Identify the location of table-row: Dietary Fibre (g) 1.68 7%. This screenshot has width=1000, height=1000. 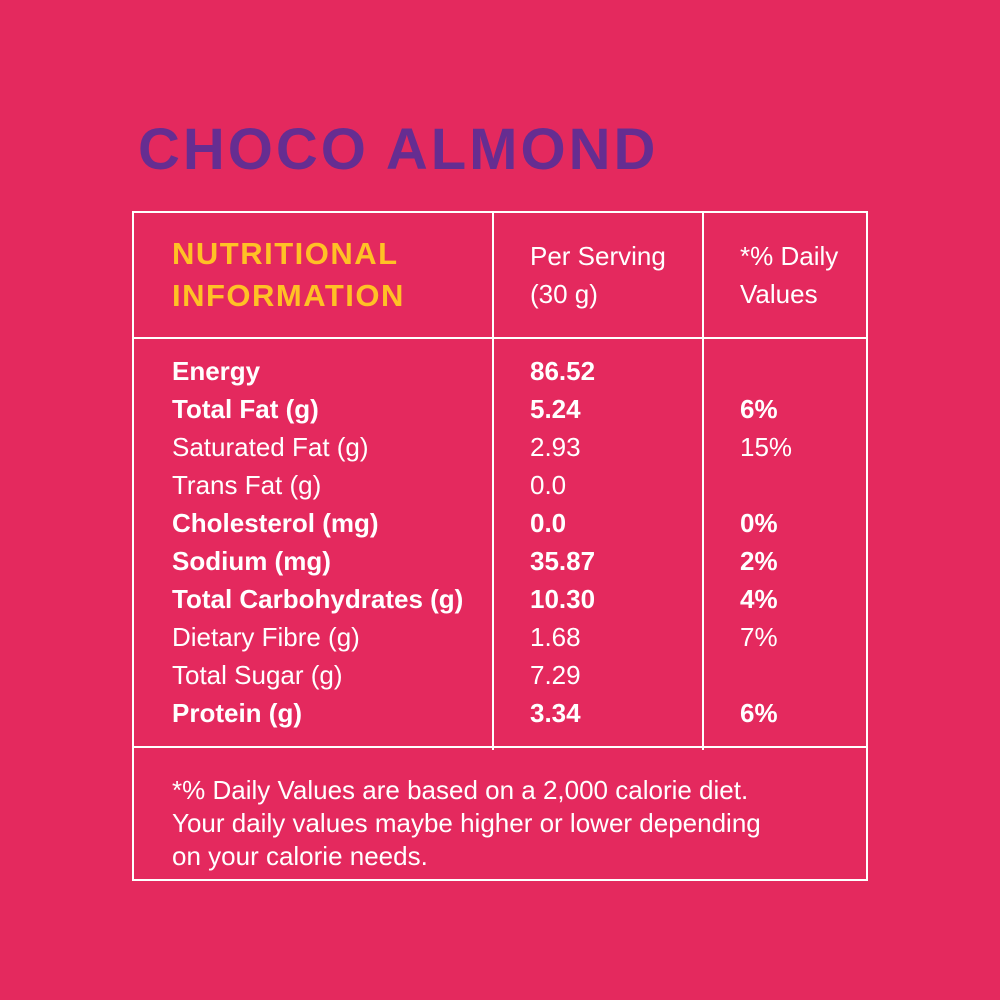
(500, 637).